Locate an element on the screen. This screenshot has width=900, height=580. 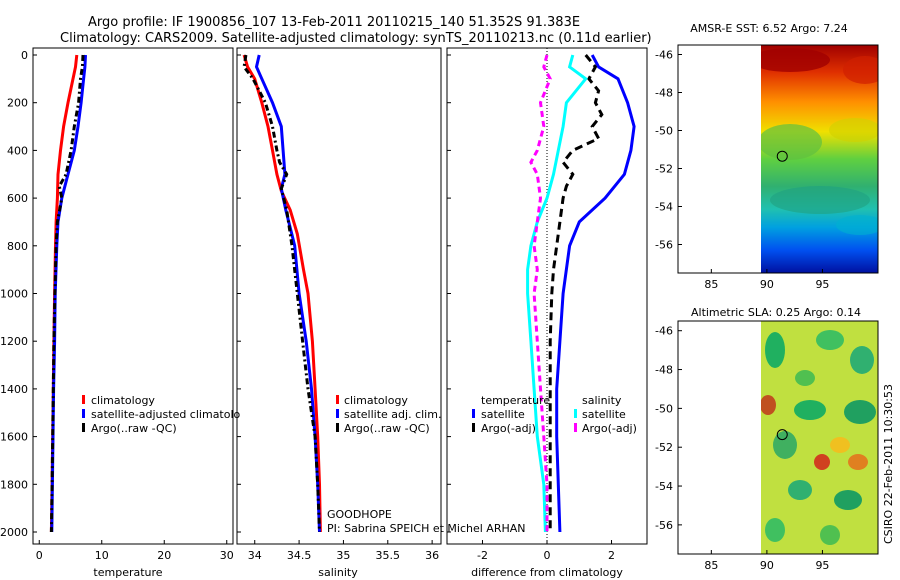
series-line-satellite-adj-clim- is located at coordinates (287, 293).